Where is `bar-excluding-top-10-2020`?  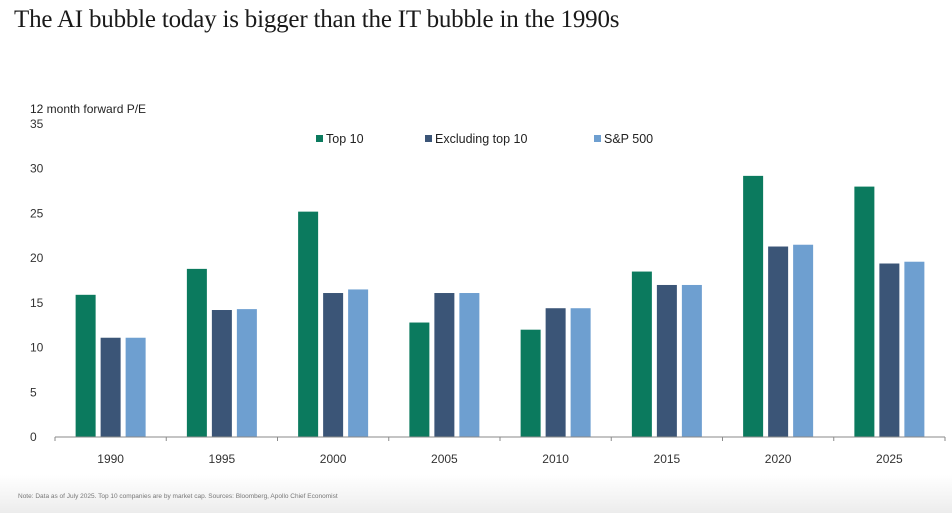 bar-excluding-top-10-2020 is located at coordinates (778, 341).